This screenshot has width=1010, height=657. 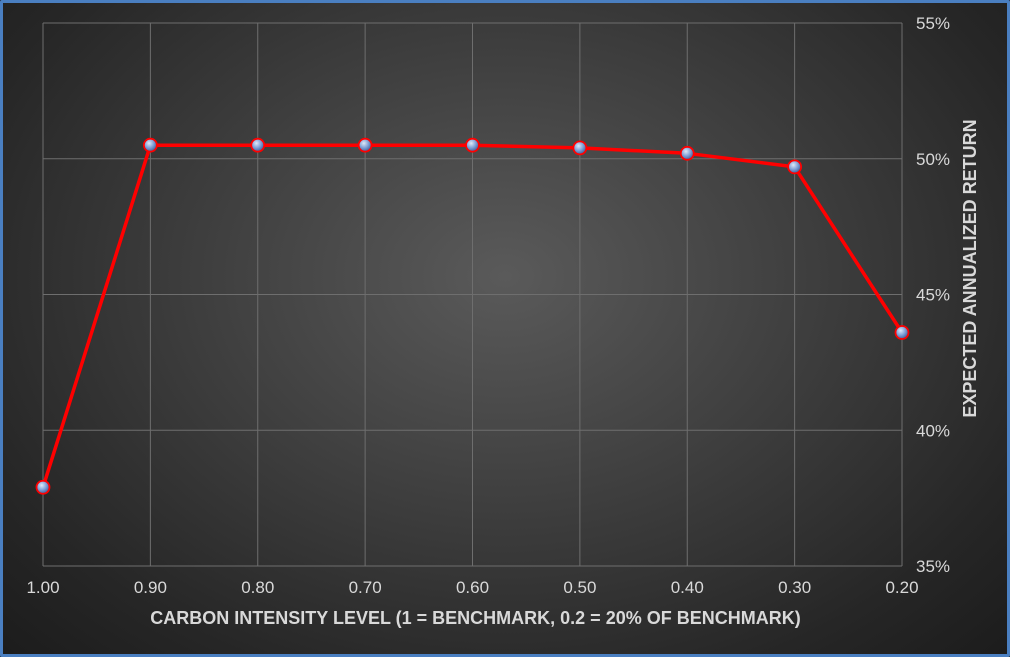 I want to click on x-tick-label: 0.80, so click(x=257, y=587).